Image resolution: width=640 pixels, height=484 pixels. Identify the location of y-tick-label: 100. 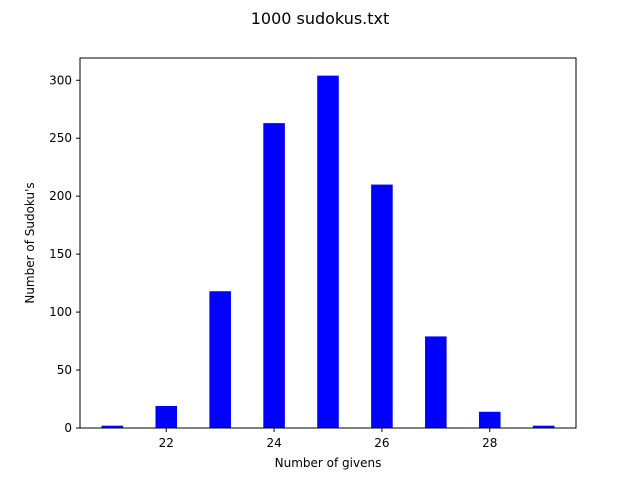
(60, 312).